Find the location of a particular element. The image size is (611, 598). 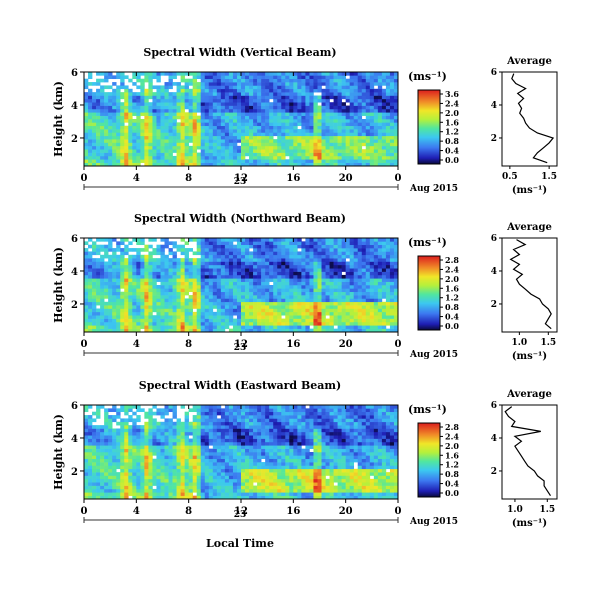

y-tick-label: 2 is located at coordinates (74, 139).